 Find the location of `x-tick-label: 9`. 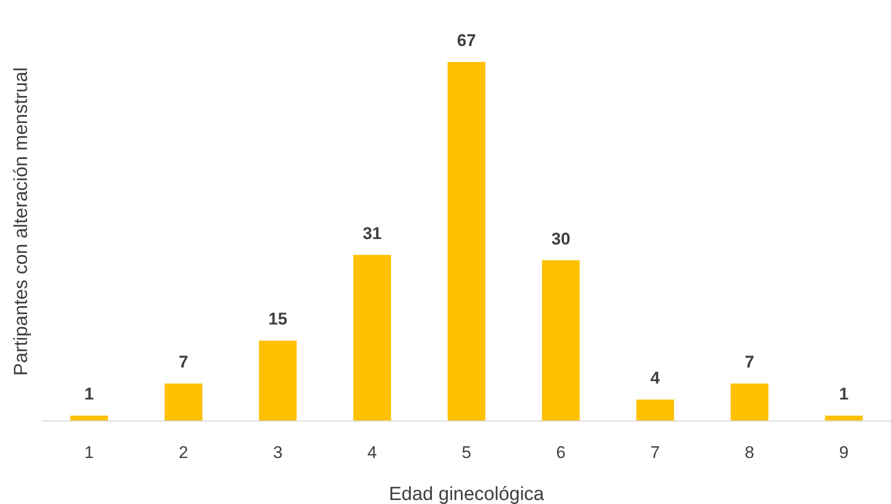

x-tick-label: 9 is located at coordinates (844, 452).